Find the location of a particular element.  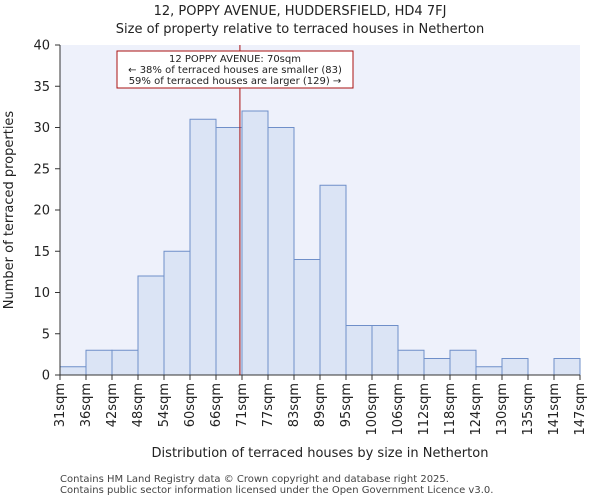

y-tick-label: 10 is located at coordinates (41, 293).